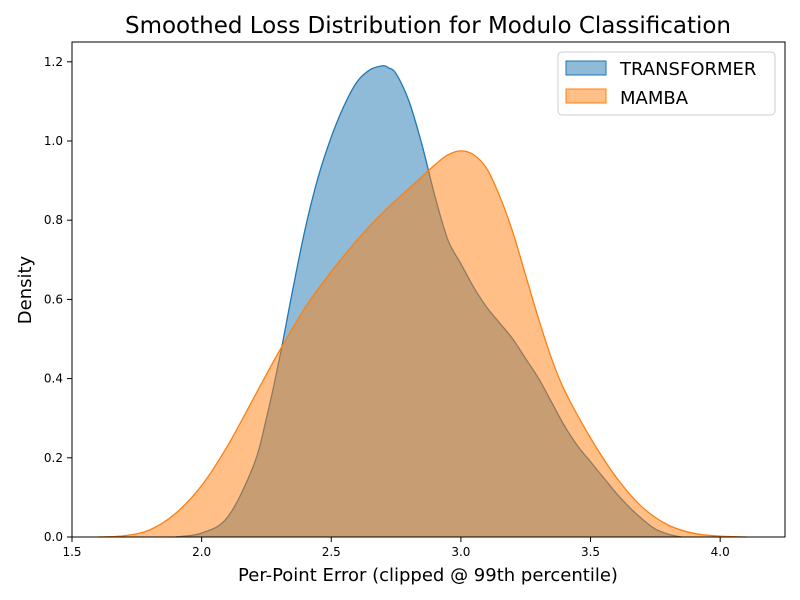  What do you see at coordinates (25, 289) in the screenshot?
I see `y-axis-label: Density` at bounding box center [25, 289].